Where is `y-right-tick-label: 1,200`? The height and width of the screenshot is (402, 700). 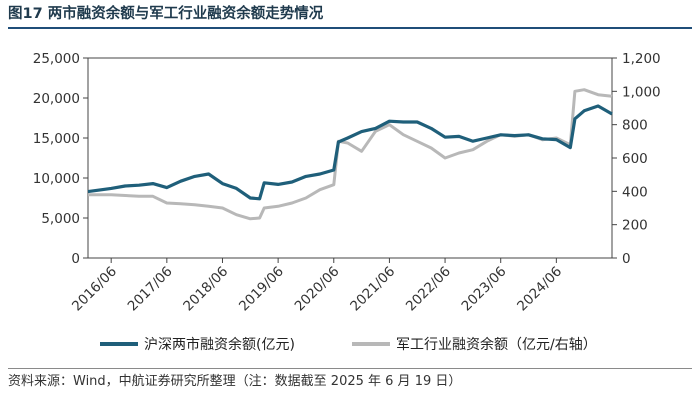
y-right-tick-label: 1,200 is located at coordinates (641, 59).